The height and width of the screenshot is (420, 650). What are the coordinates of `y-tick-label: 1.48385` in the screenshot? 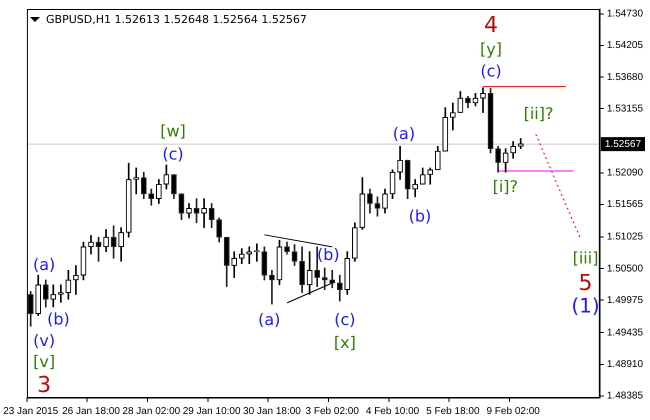 It's located at (625, 396).